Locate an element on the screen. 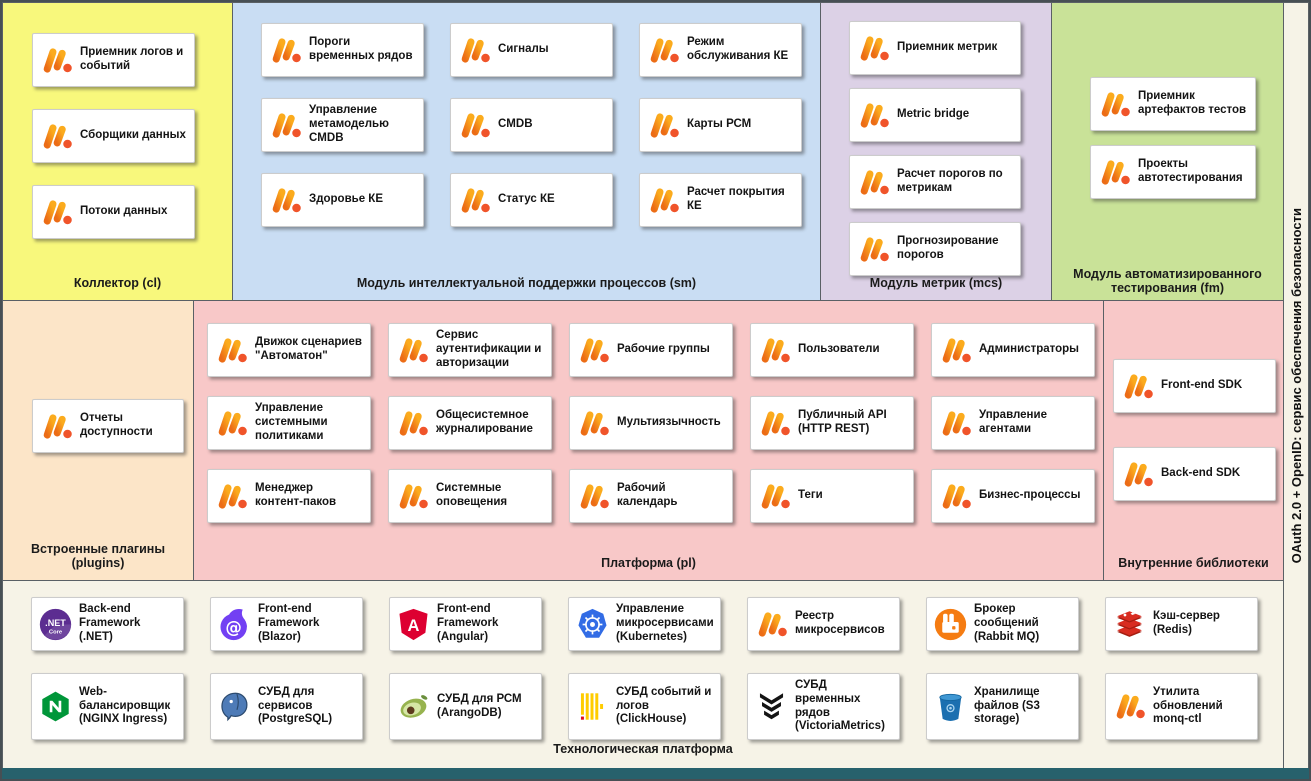 This screenshot has height=781, width=1311. module-card: Бизнес-процессы is located at coordinates (1013, 496).